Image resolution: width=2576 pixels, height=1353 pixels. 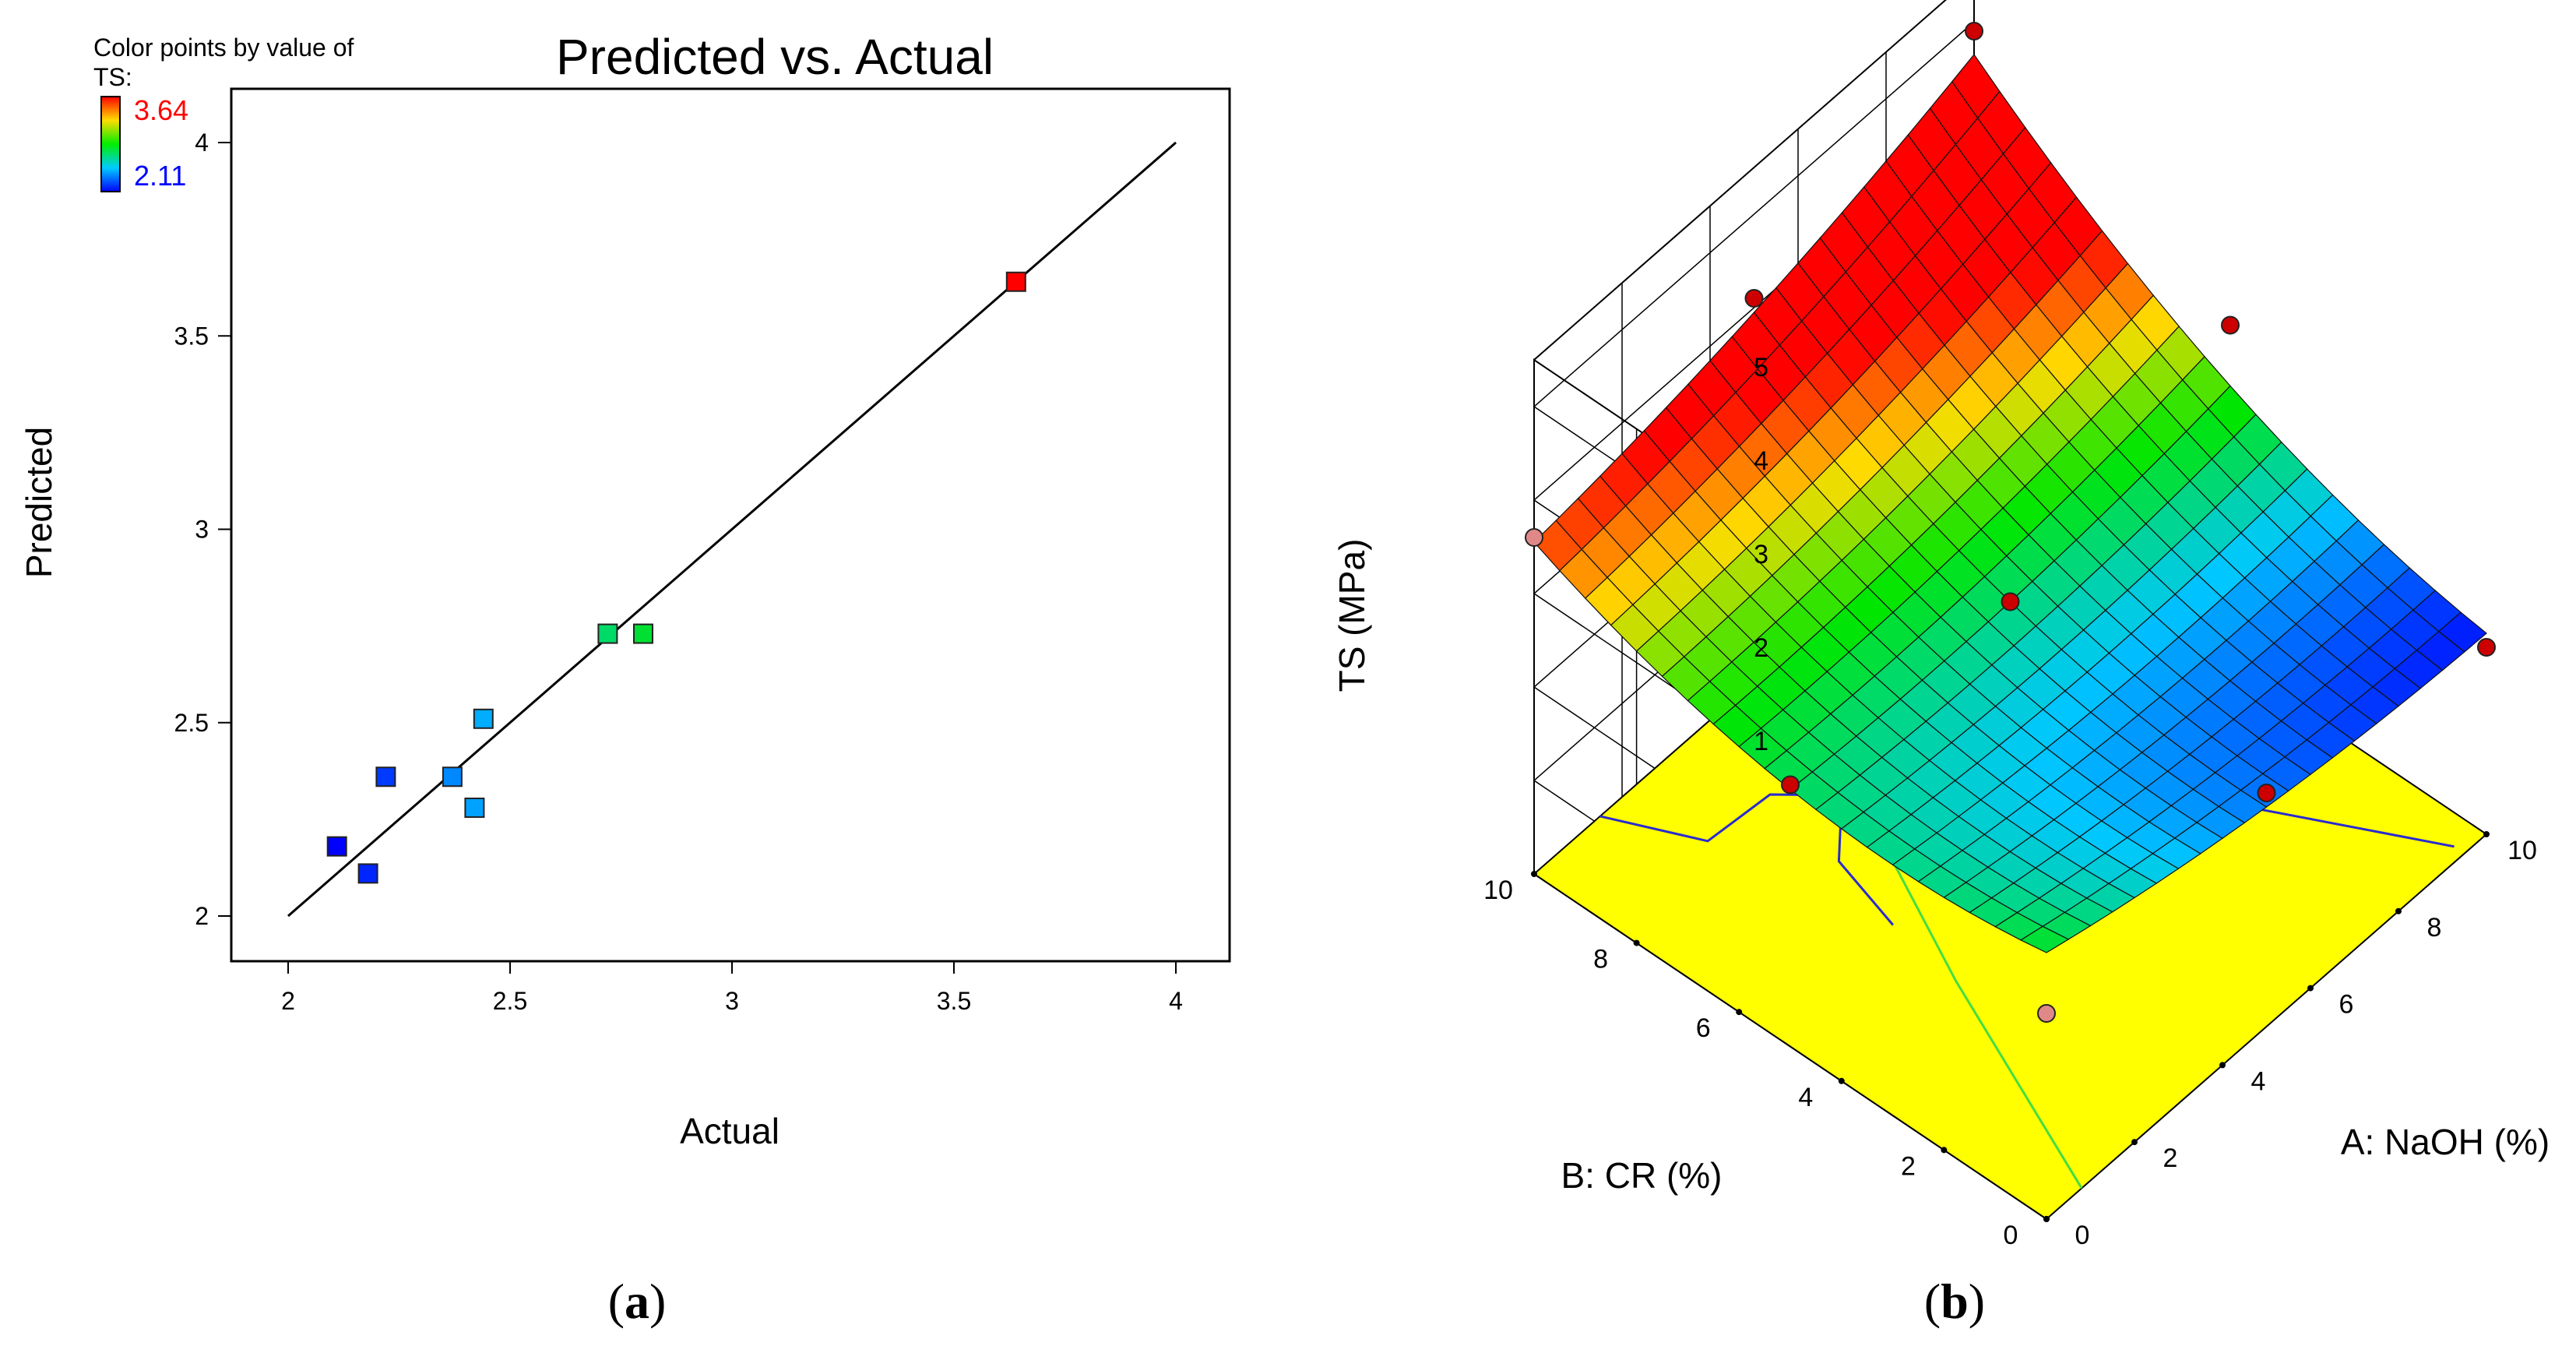 What do you see at coordinates (2434, 928) in the screenshot?
I see `a-tick-label: 8` at bounding box center [2434, 928].